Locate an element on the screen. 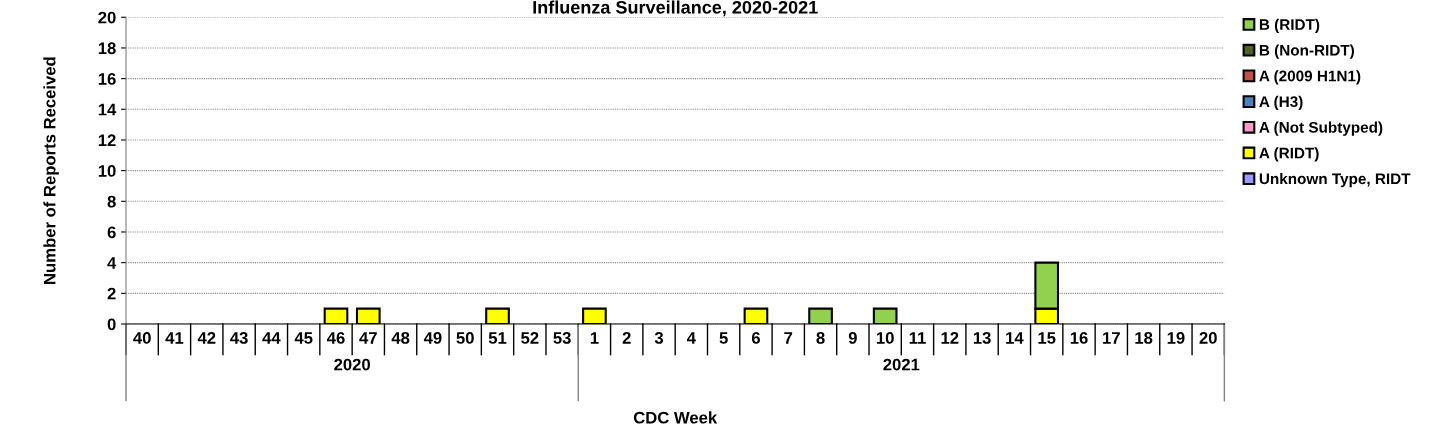 The height and width of the screenshot is (432, 1432). x-tick-label: 41 is located at coordinates (174, 338).